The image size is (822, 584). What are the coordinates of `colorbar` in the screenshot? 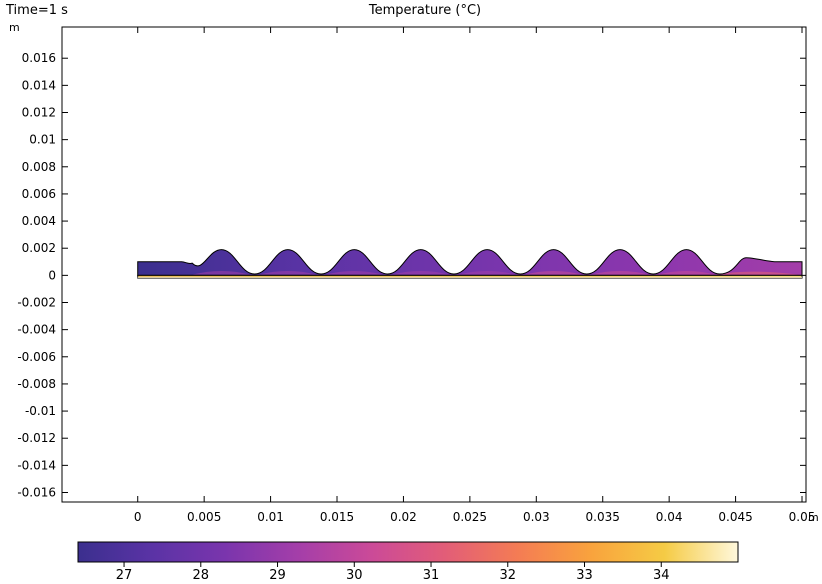 It's located at (408, 552).